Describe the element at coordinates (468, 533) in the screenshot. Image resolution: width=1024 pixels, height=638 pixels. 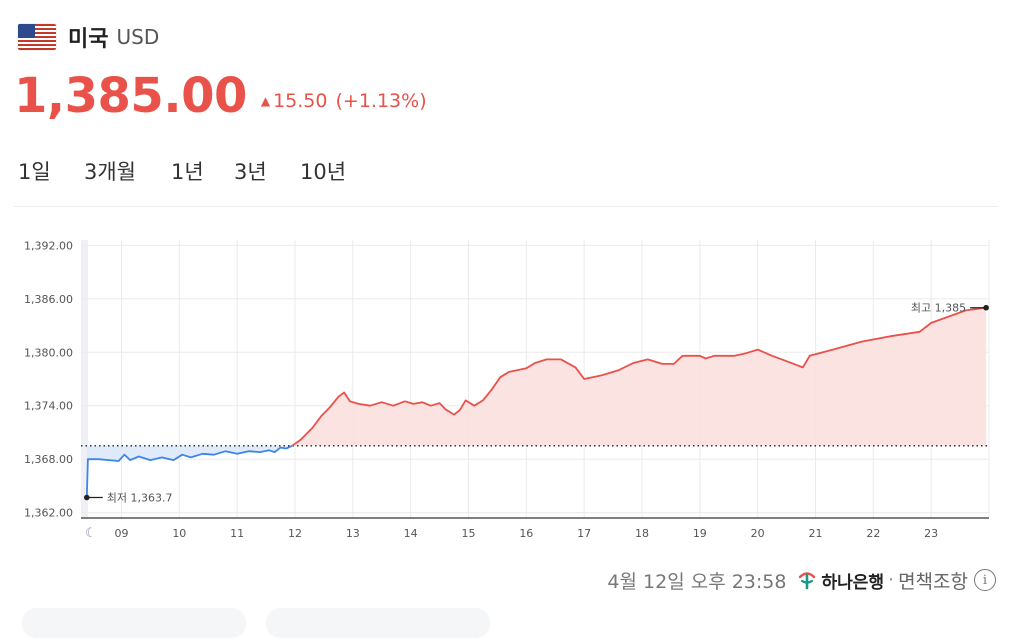
I see `x-tick-label: 15` at that location.